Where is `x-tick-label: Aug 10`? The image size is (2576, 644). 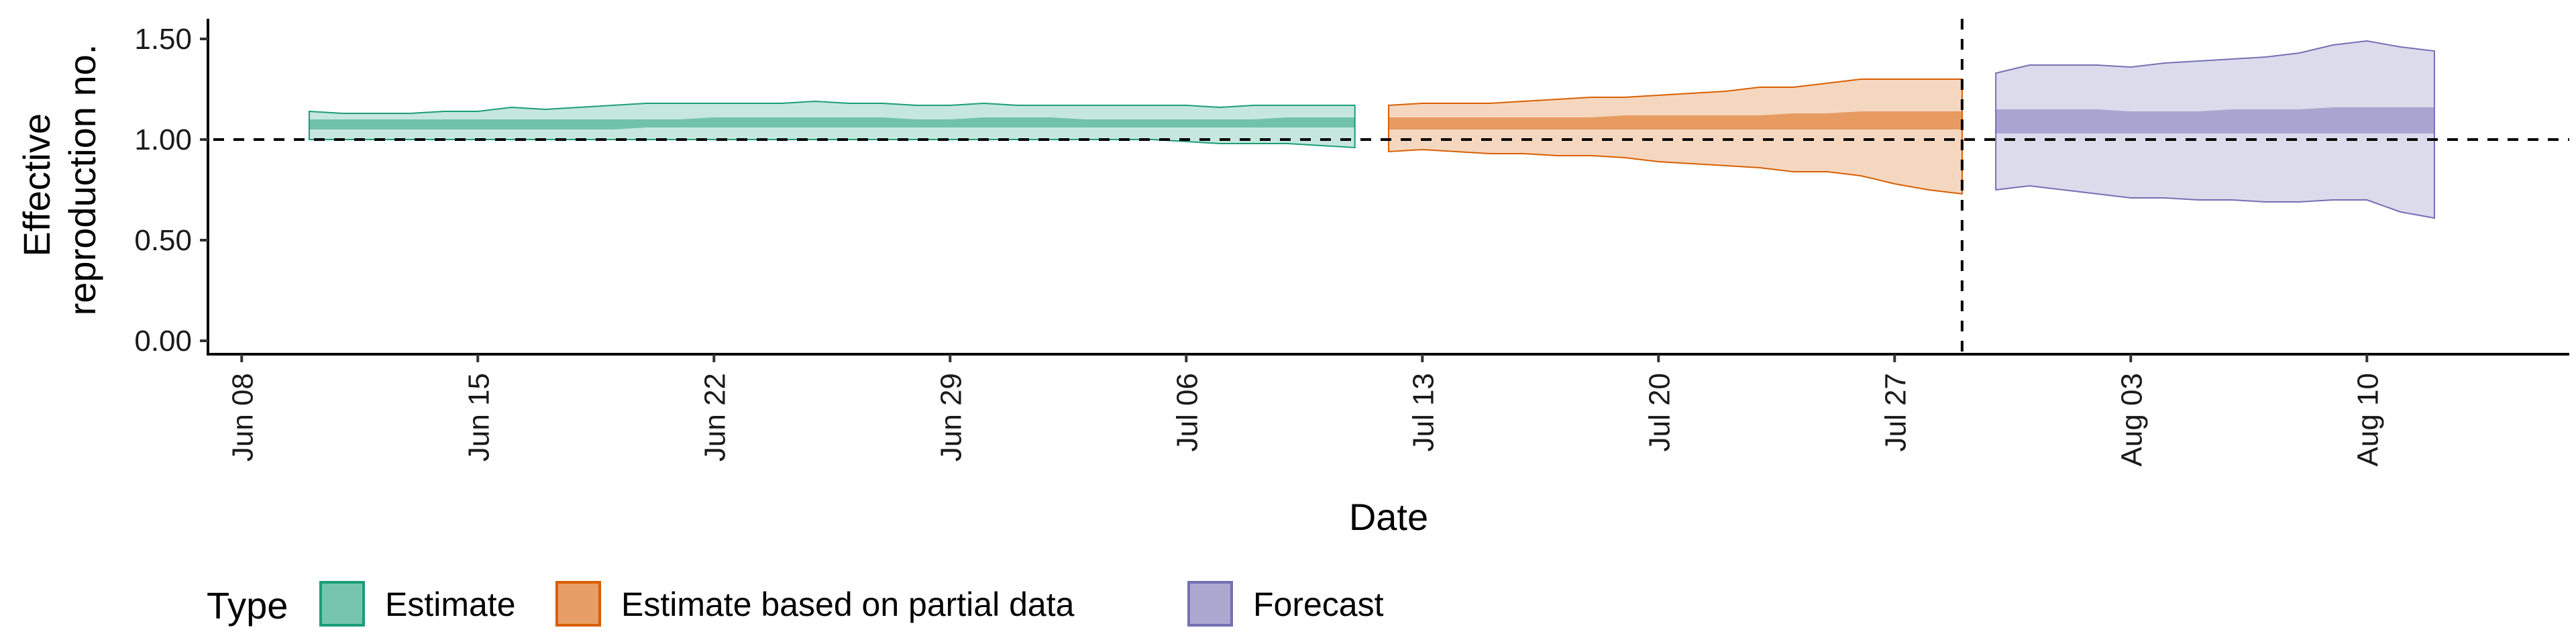
x-tick-label: Aug 10 is located at coordinates (2367, 419).